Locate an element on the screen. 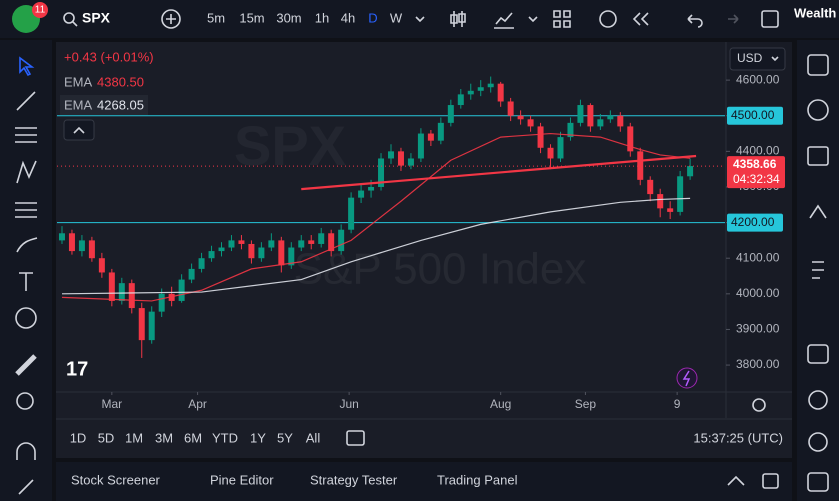 Image resolution: width=839 pixels, height=501 pixels. alerts is located at coordinates (818, 110).